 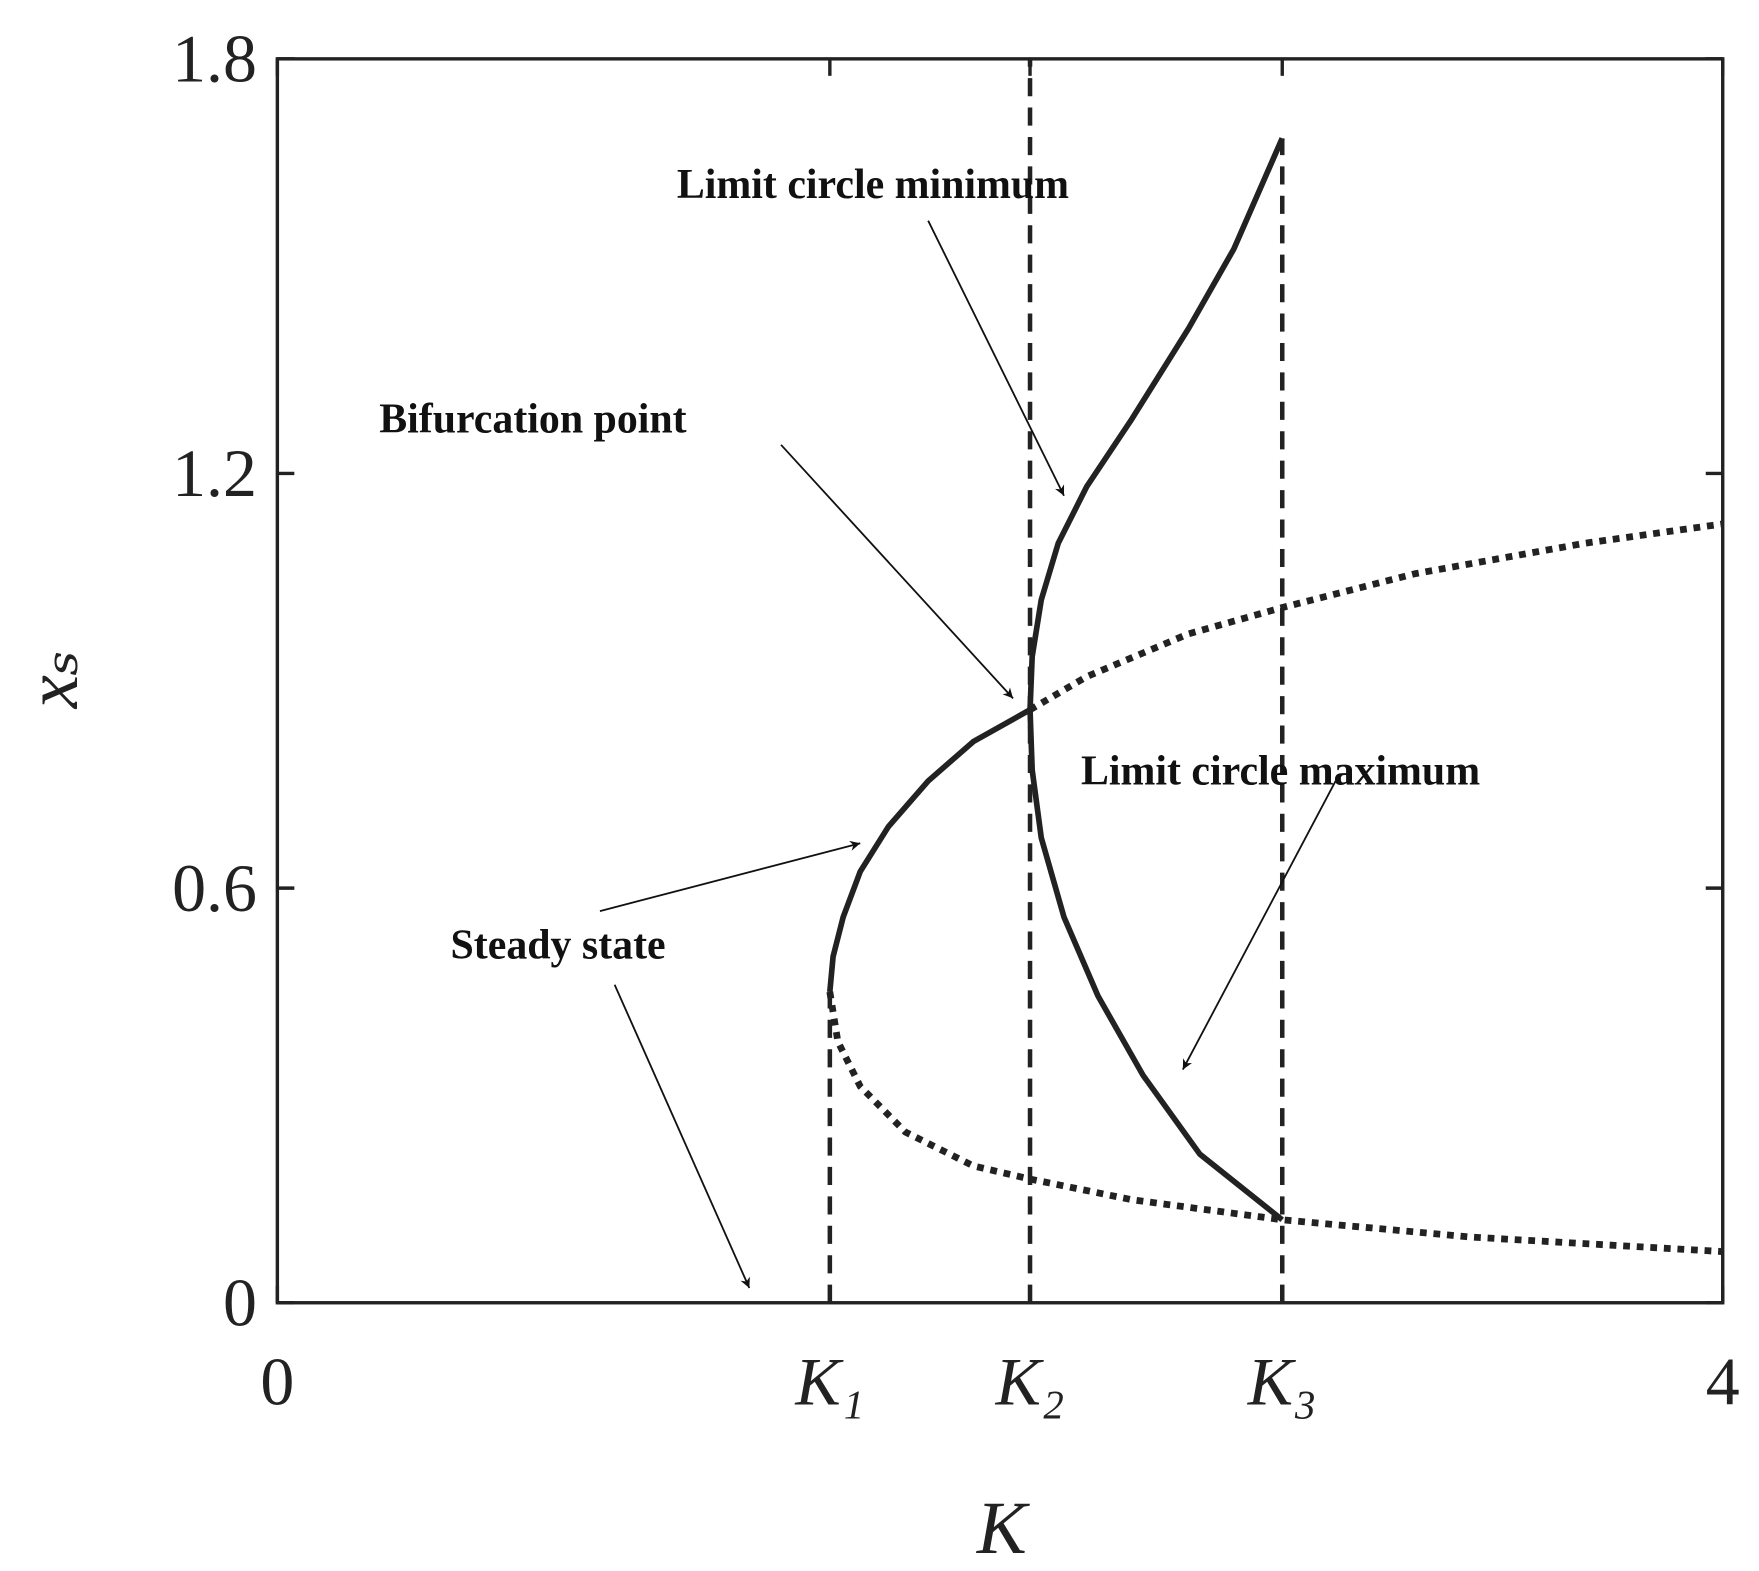 What do you see at coordinates (1280, 771) in the screenshot?
I see `annotation: Limit circle maximum` at bounding box center [1280, 771].